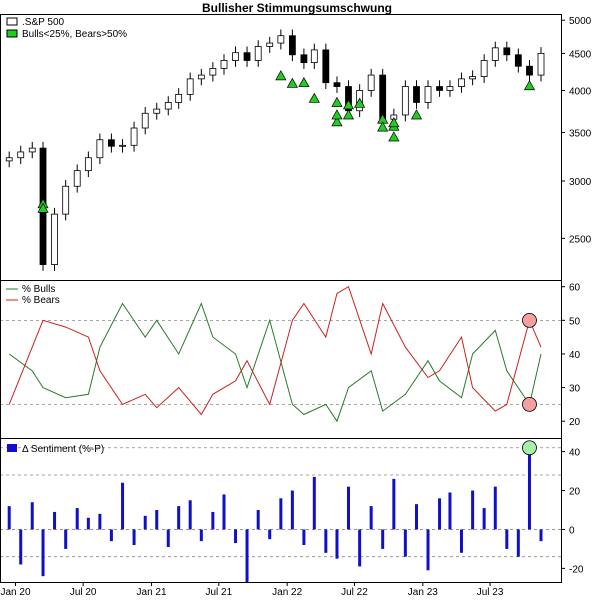 Image resolution: width=595 pixels, height=600 pixels. I want to click on x-tick-label: Jul 23, so click(490, 592).